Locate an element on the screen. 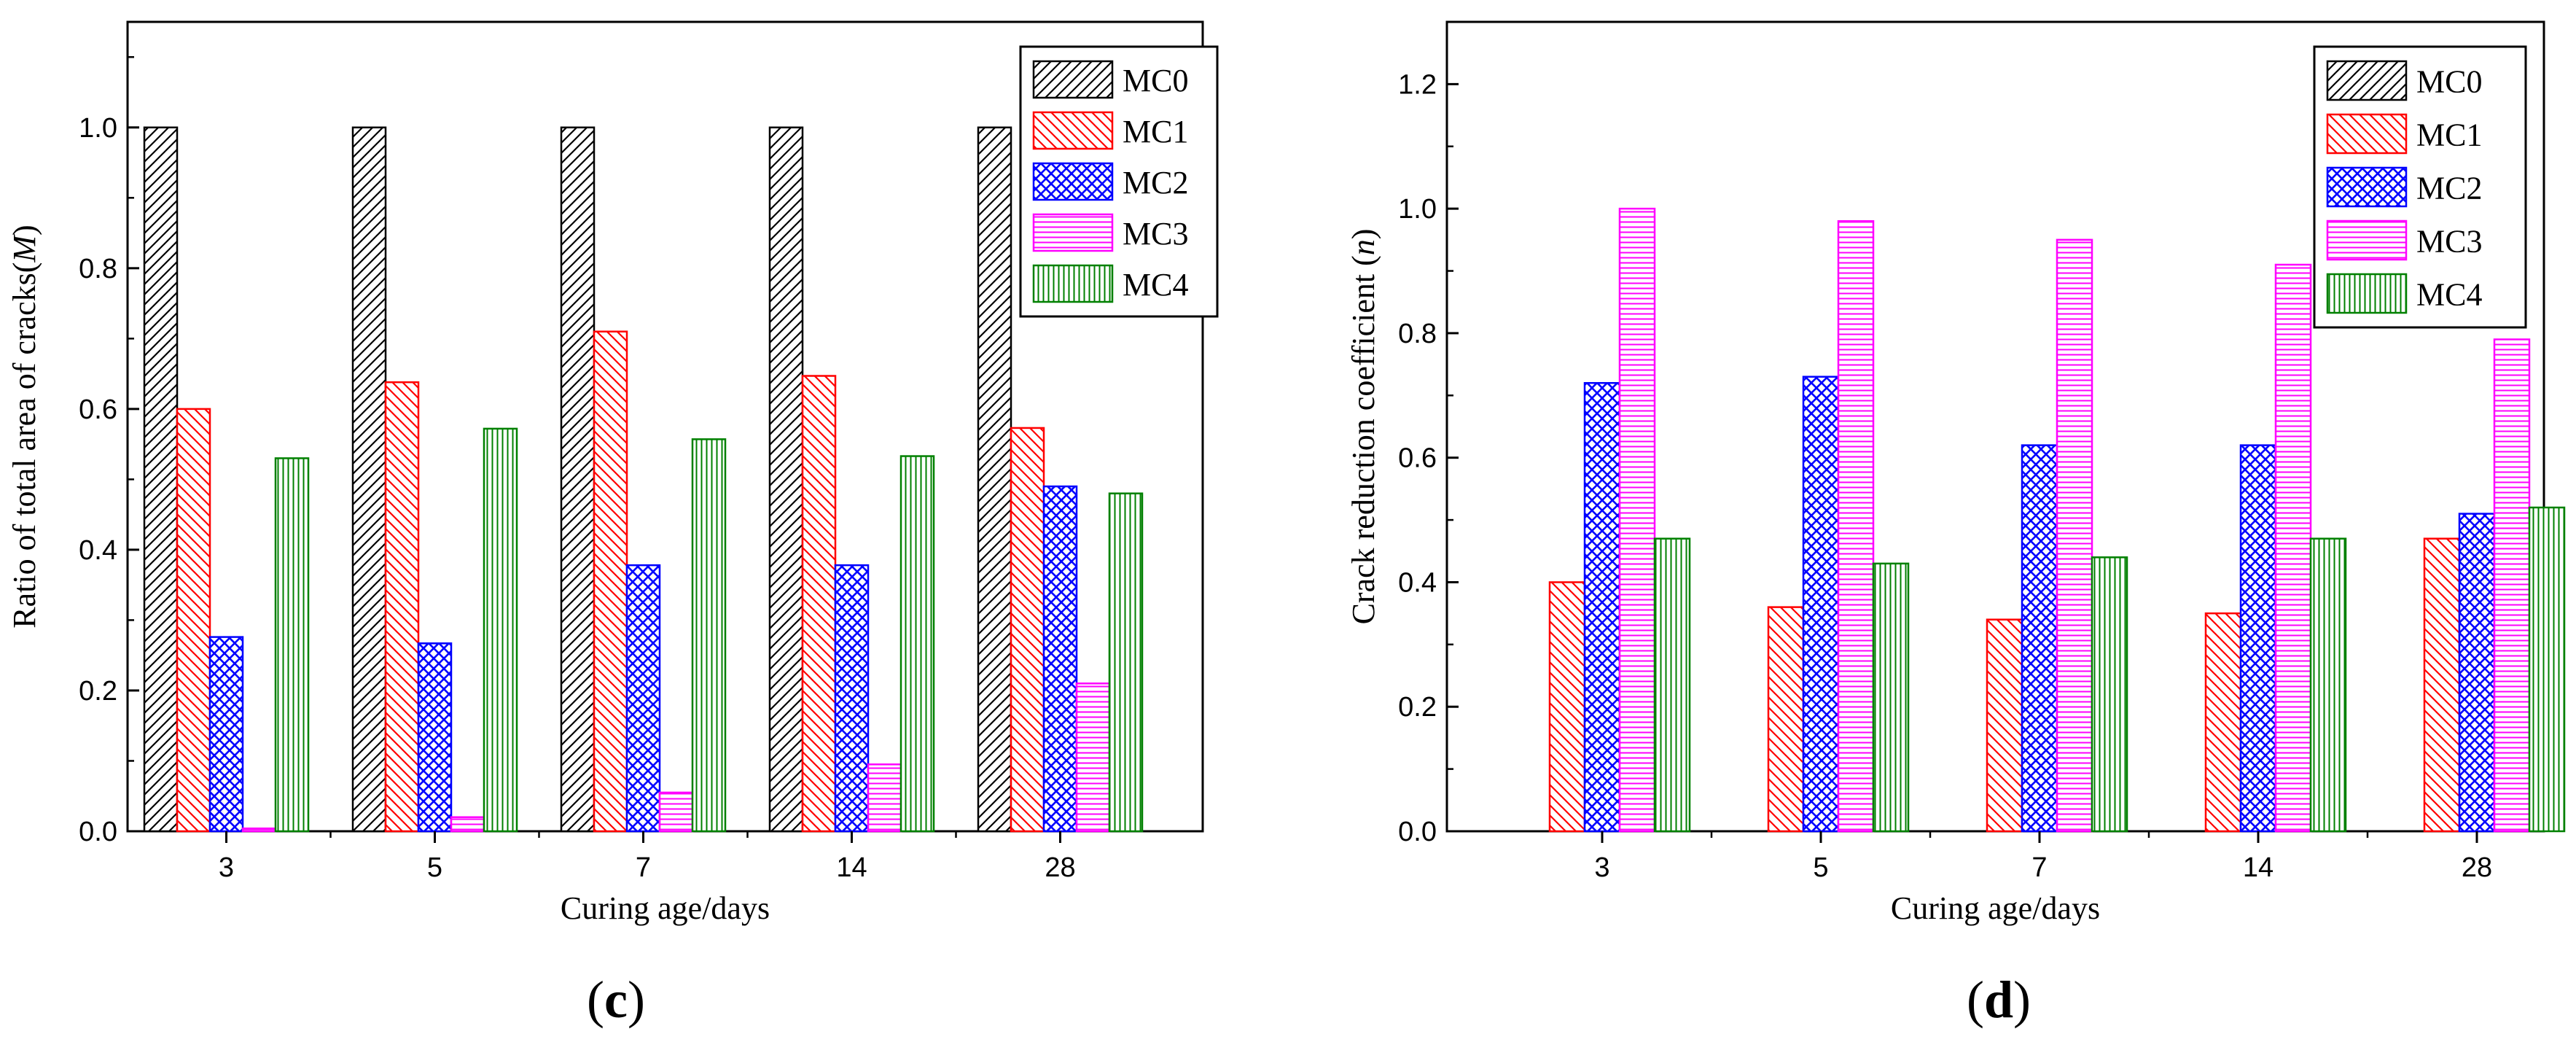  y-axis-label: Ratio of total area of cracks(M) is located at coordinates (25, 426).